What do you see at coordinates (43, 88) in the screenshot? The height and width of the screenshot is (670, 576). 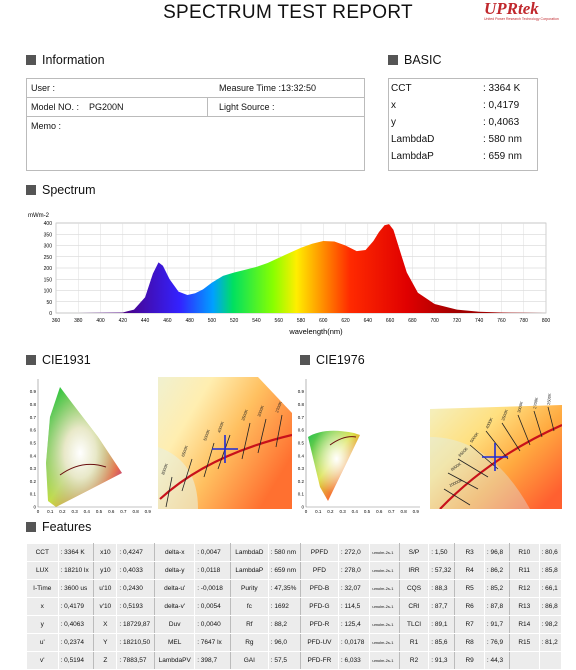 I see `user-label: User :` at bounding box center [43, 88].